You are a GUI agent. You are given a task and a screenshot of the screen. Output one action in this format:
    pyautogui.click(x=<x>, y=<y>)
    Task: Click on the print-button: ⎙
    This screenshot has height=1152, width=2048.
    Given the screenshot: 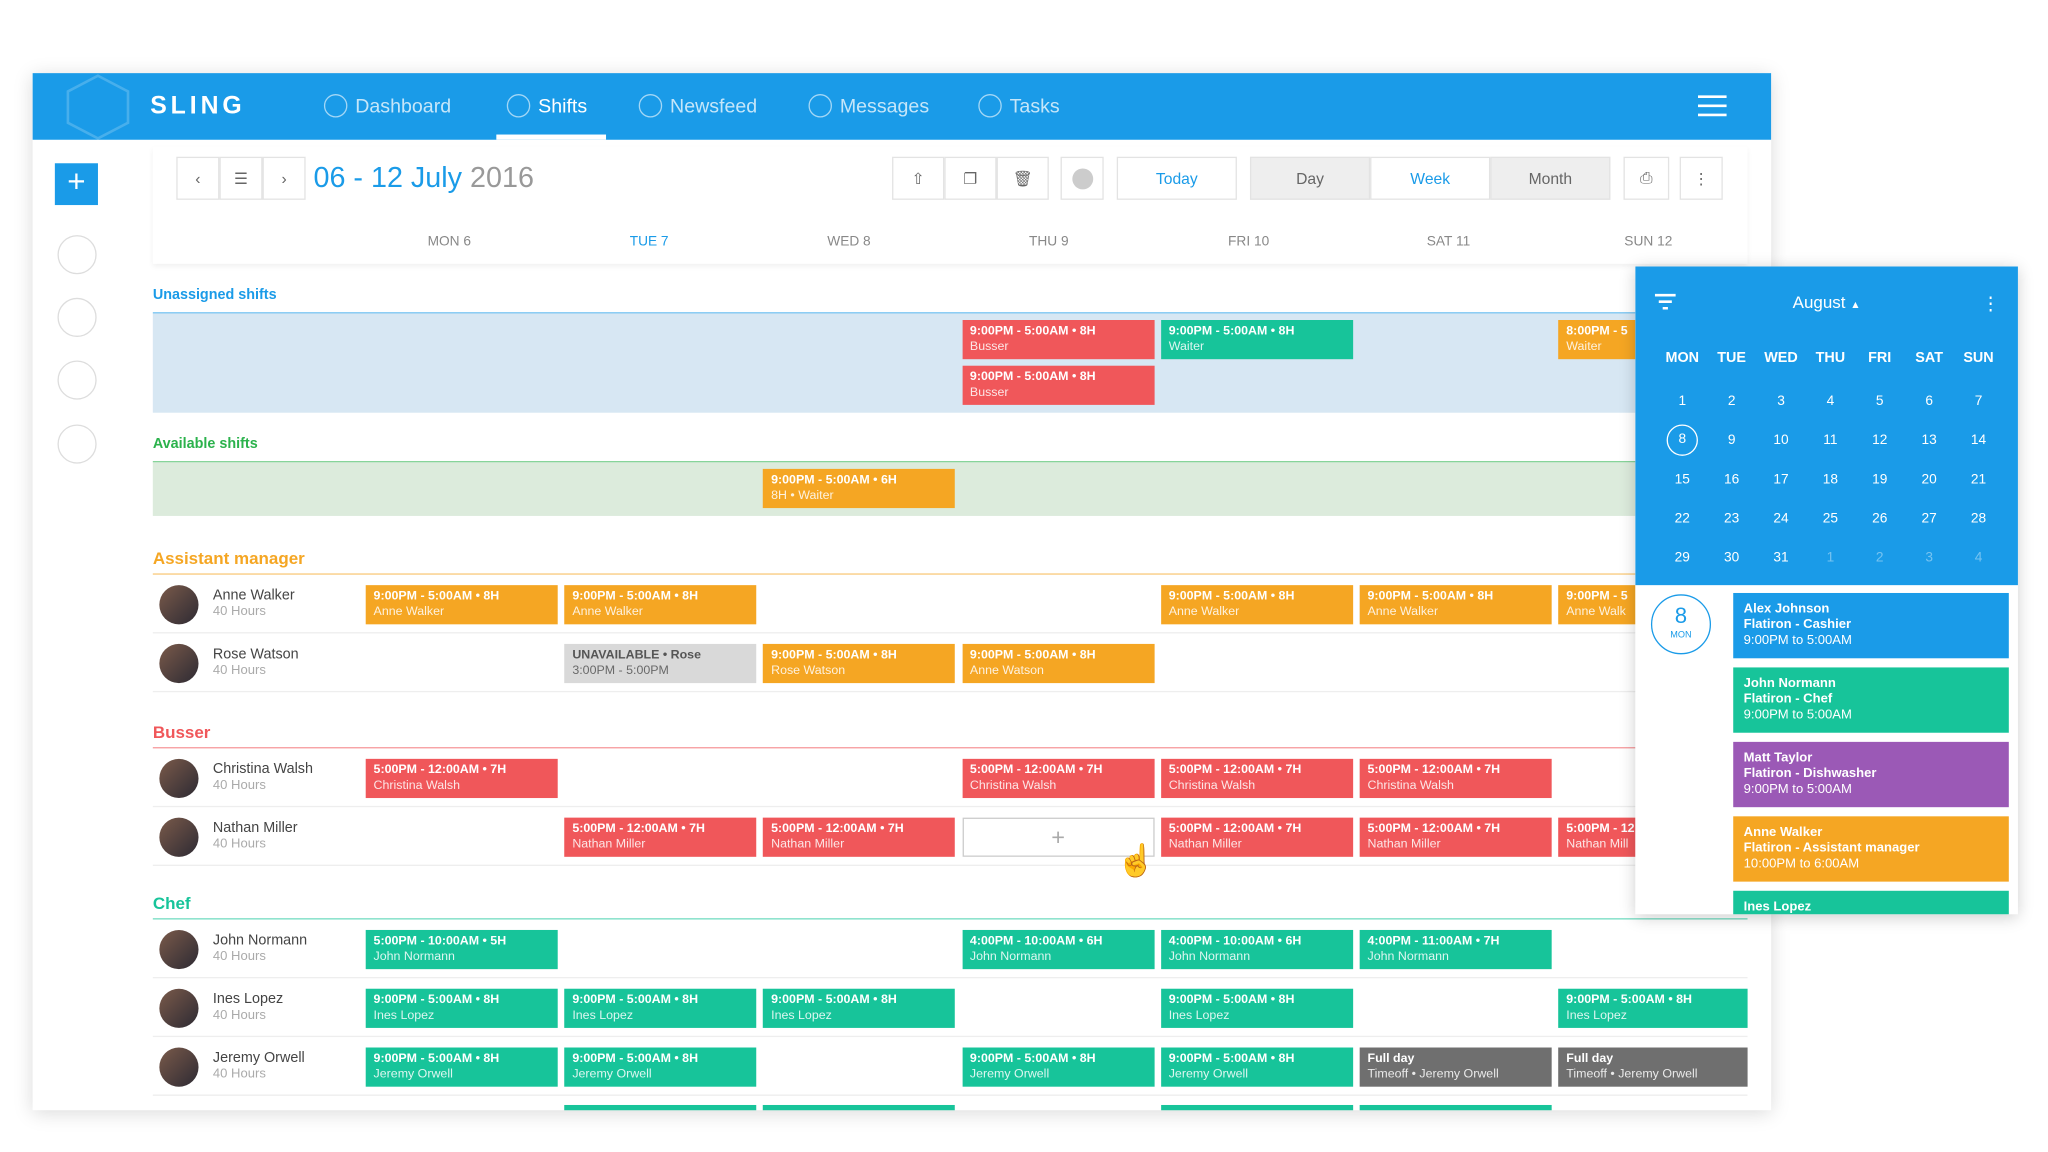 What is the action you would take?
    pyautogui.click(x=1646, y=178)
    